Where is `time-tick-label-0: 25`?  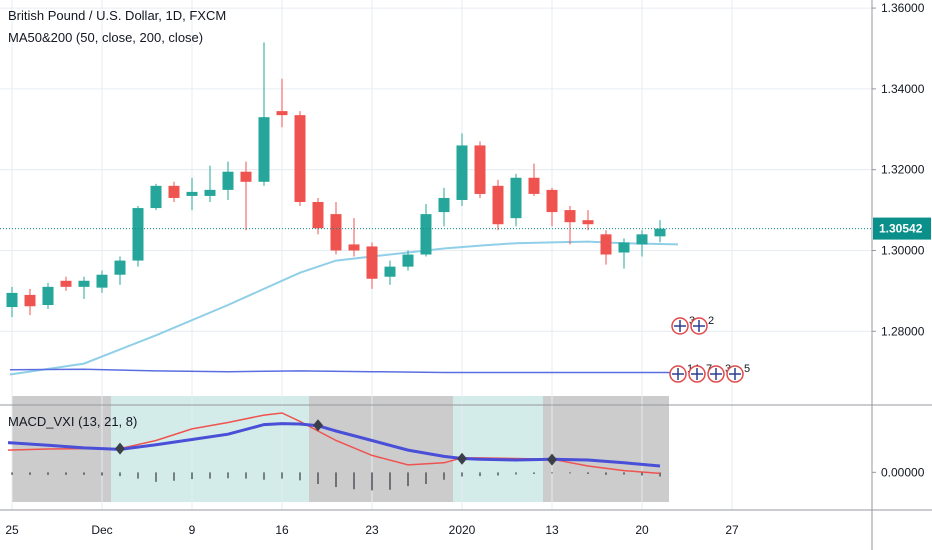 time-tick-label-0: 25 is located at coordinates (12, 530).